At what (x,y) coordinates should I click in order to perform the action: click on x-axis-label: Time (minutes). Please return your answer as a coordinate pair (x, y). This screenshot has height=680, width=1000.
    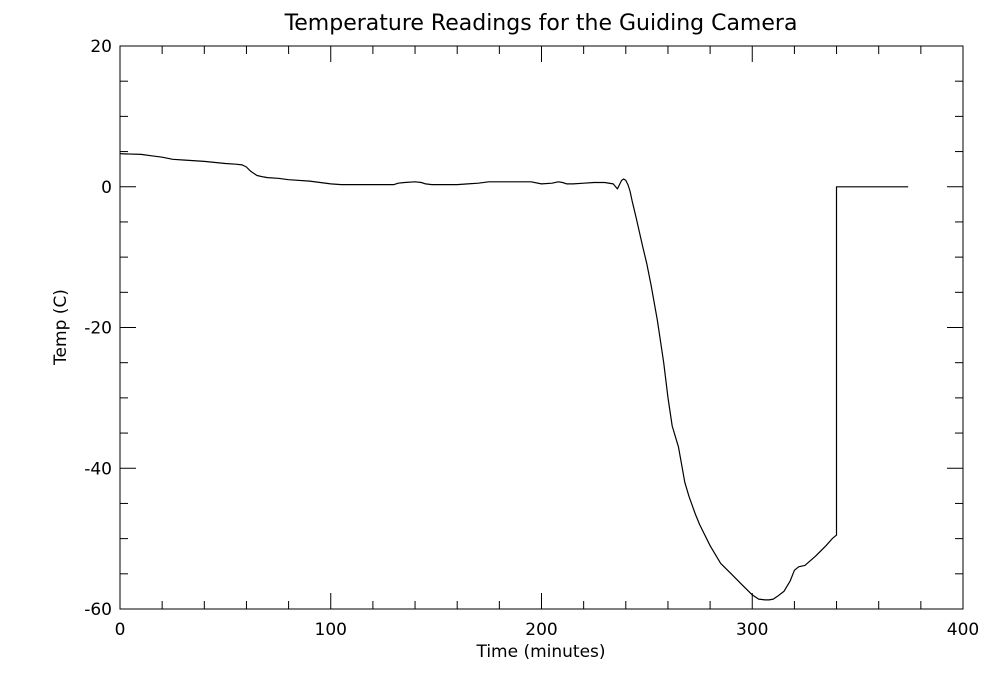
    Looking at the image, I should click on (540, 652).